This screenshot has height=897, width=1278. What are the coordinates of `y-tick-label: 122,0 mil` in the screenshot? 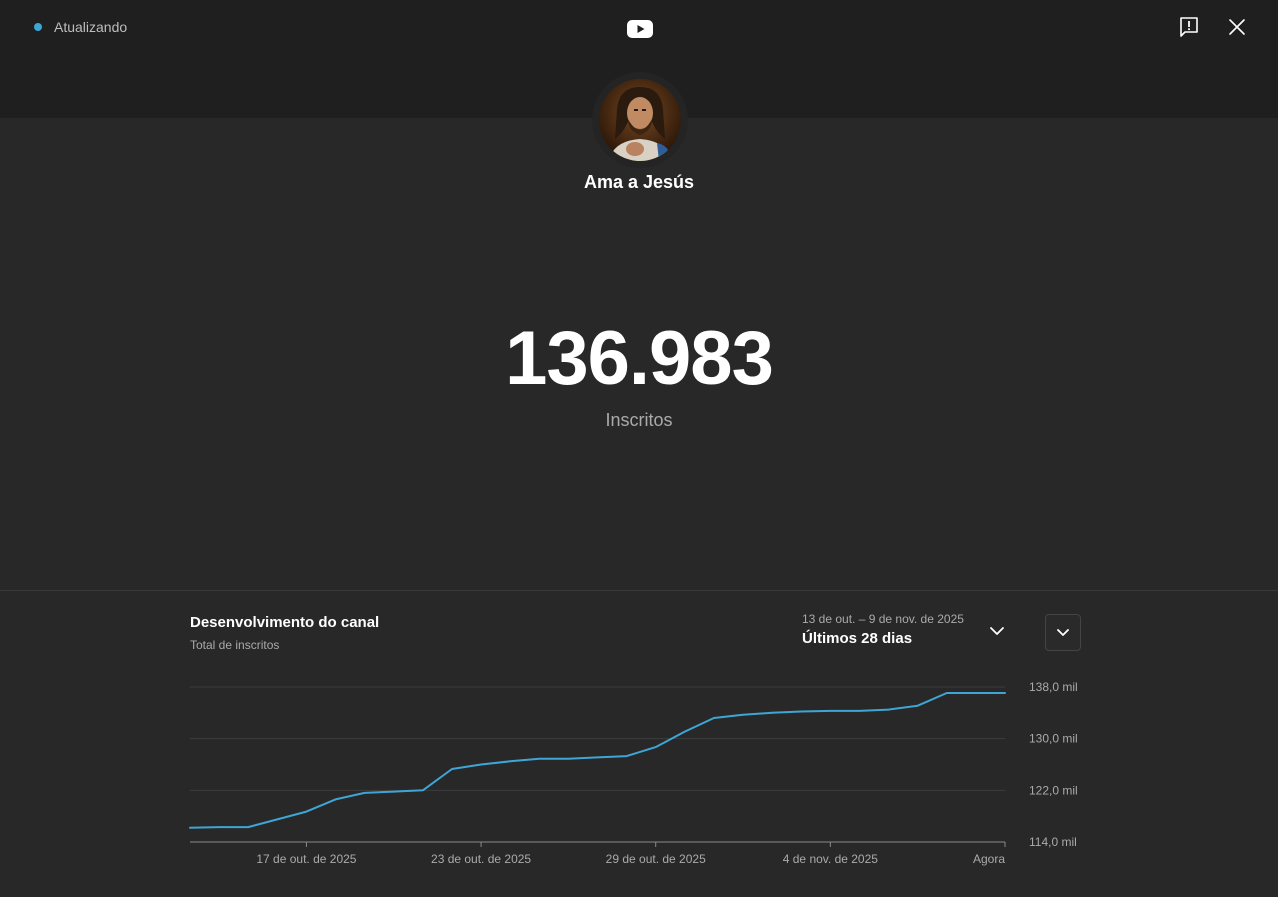 It's located at (1053, 790).